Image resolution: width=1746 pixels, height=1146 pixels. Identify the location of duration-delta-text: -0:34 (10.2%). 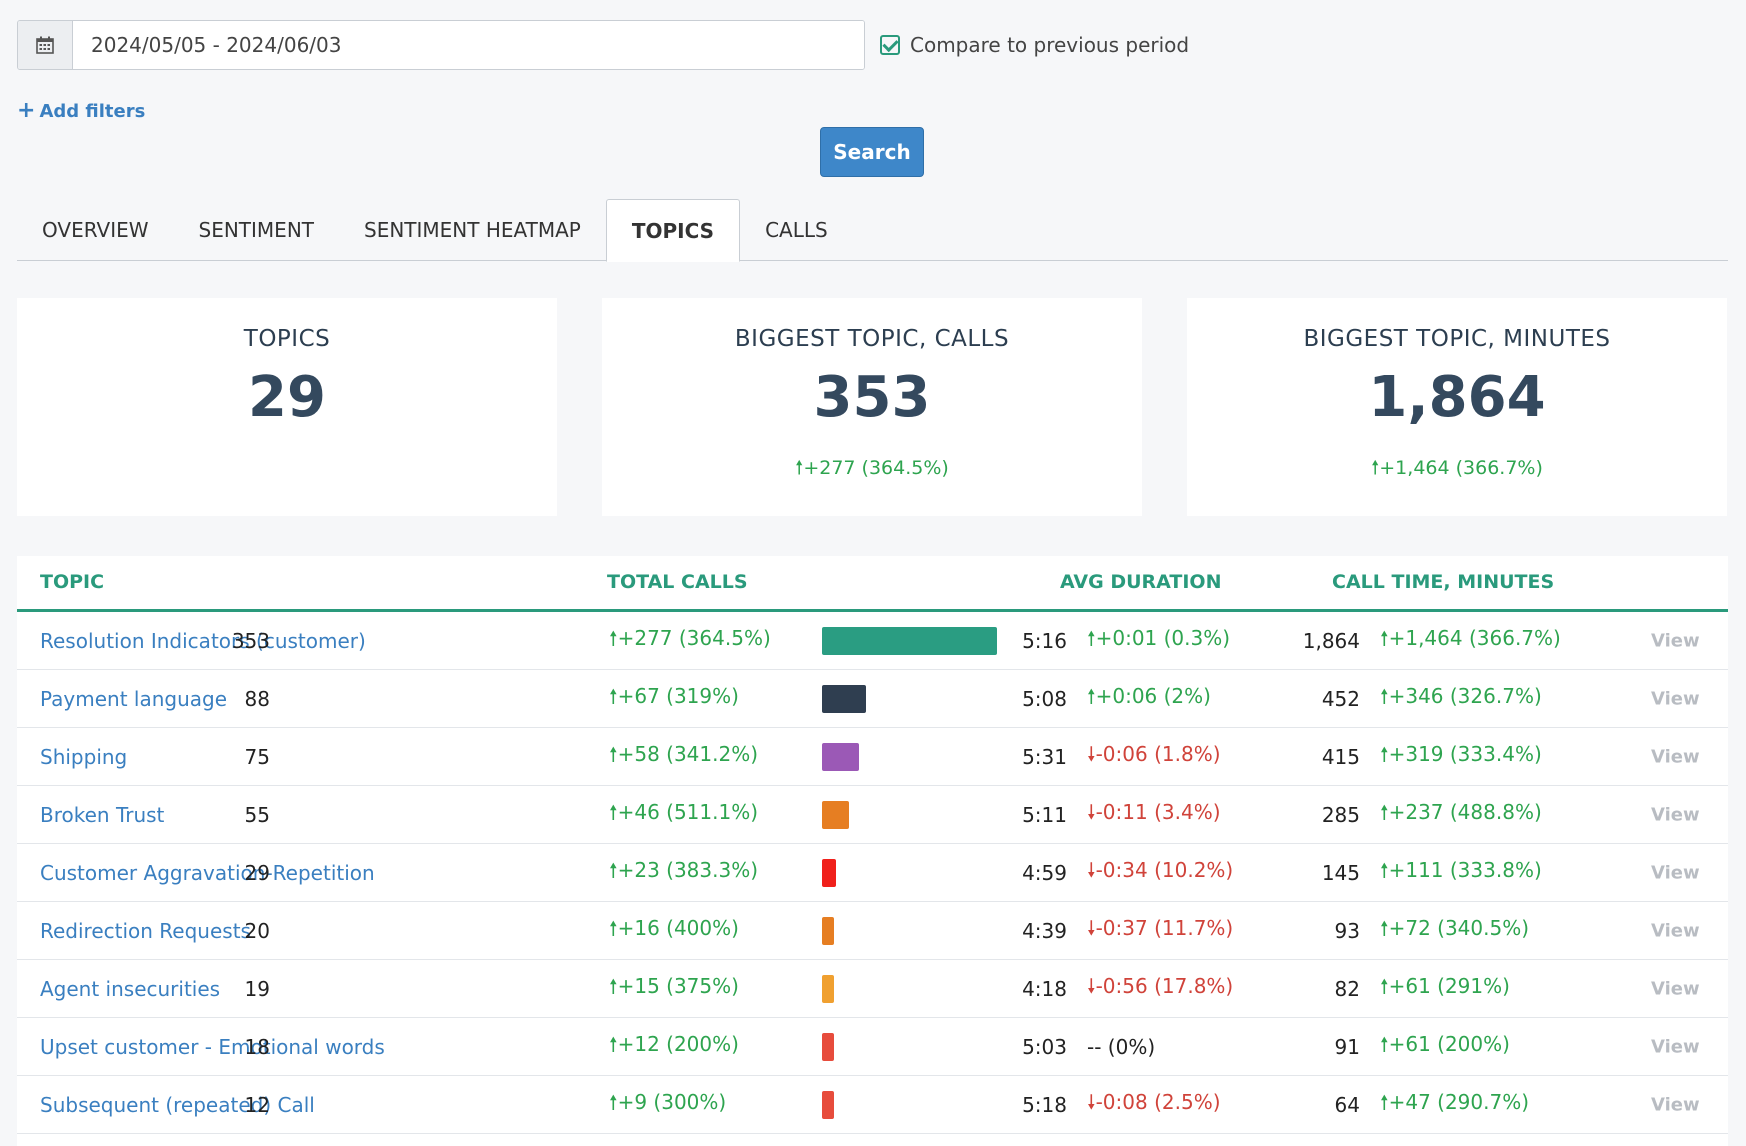
(1164, 869).